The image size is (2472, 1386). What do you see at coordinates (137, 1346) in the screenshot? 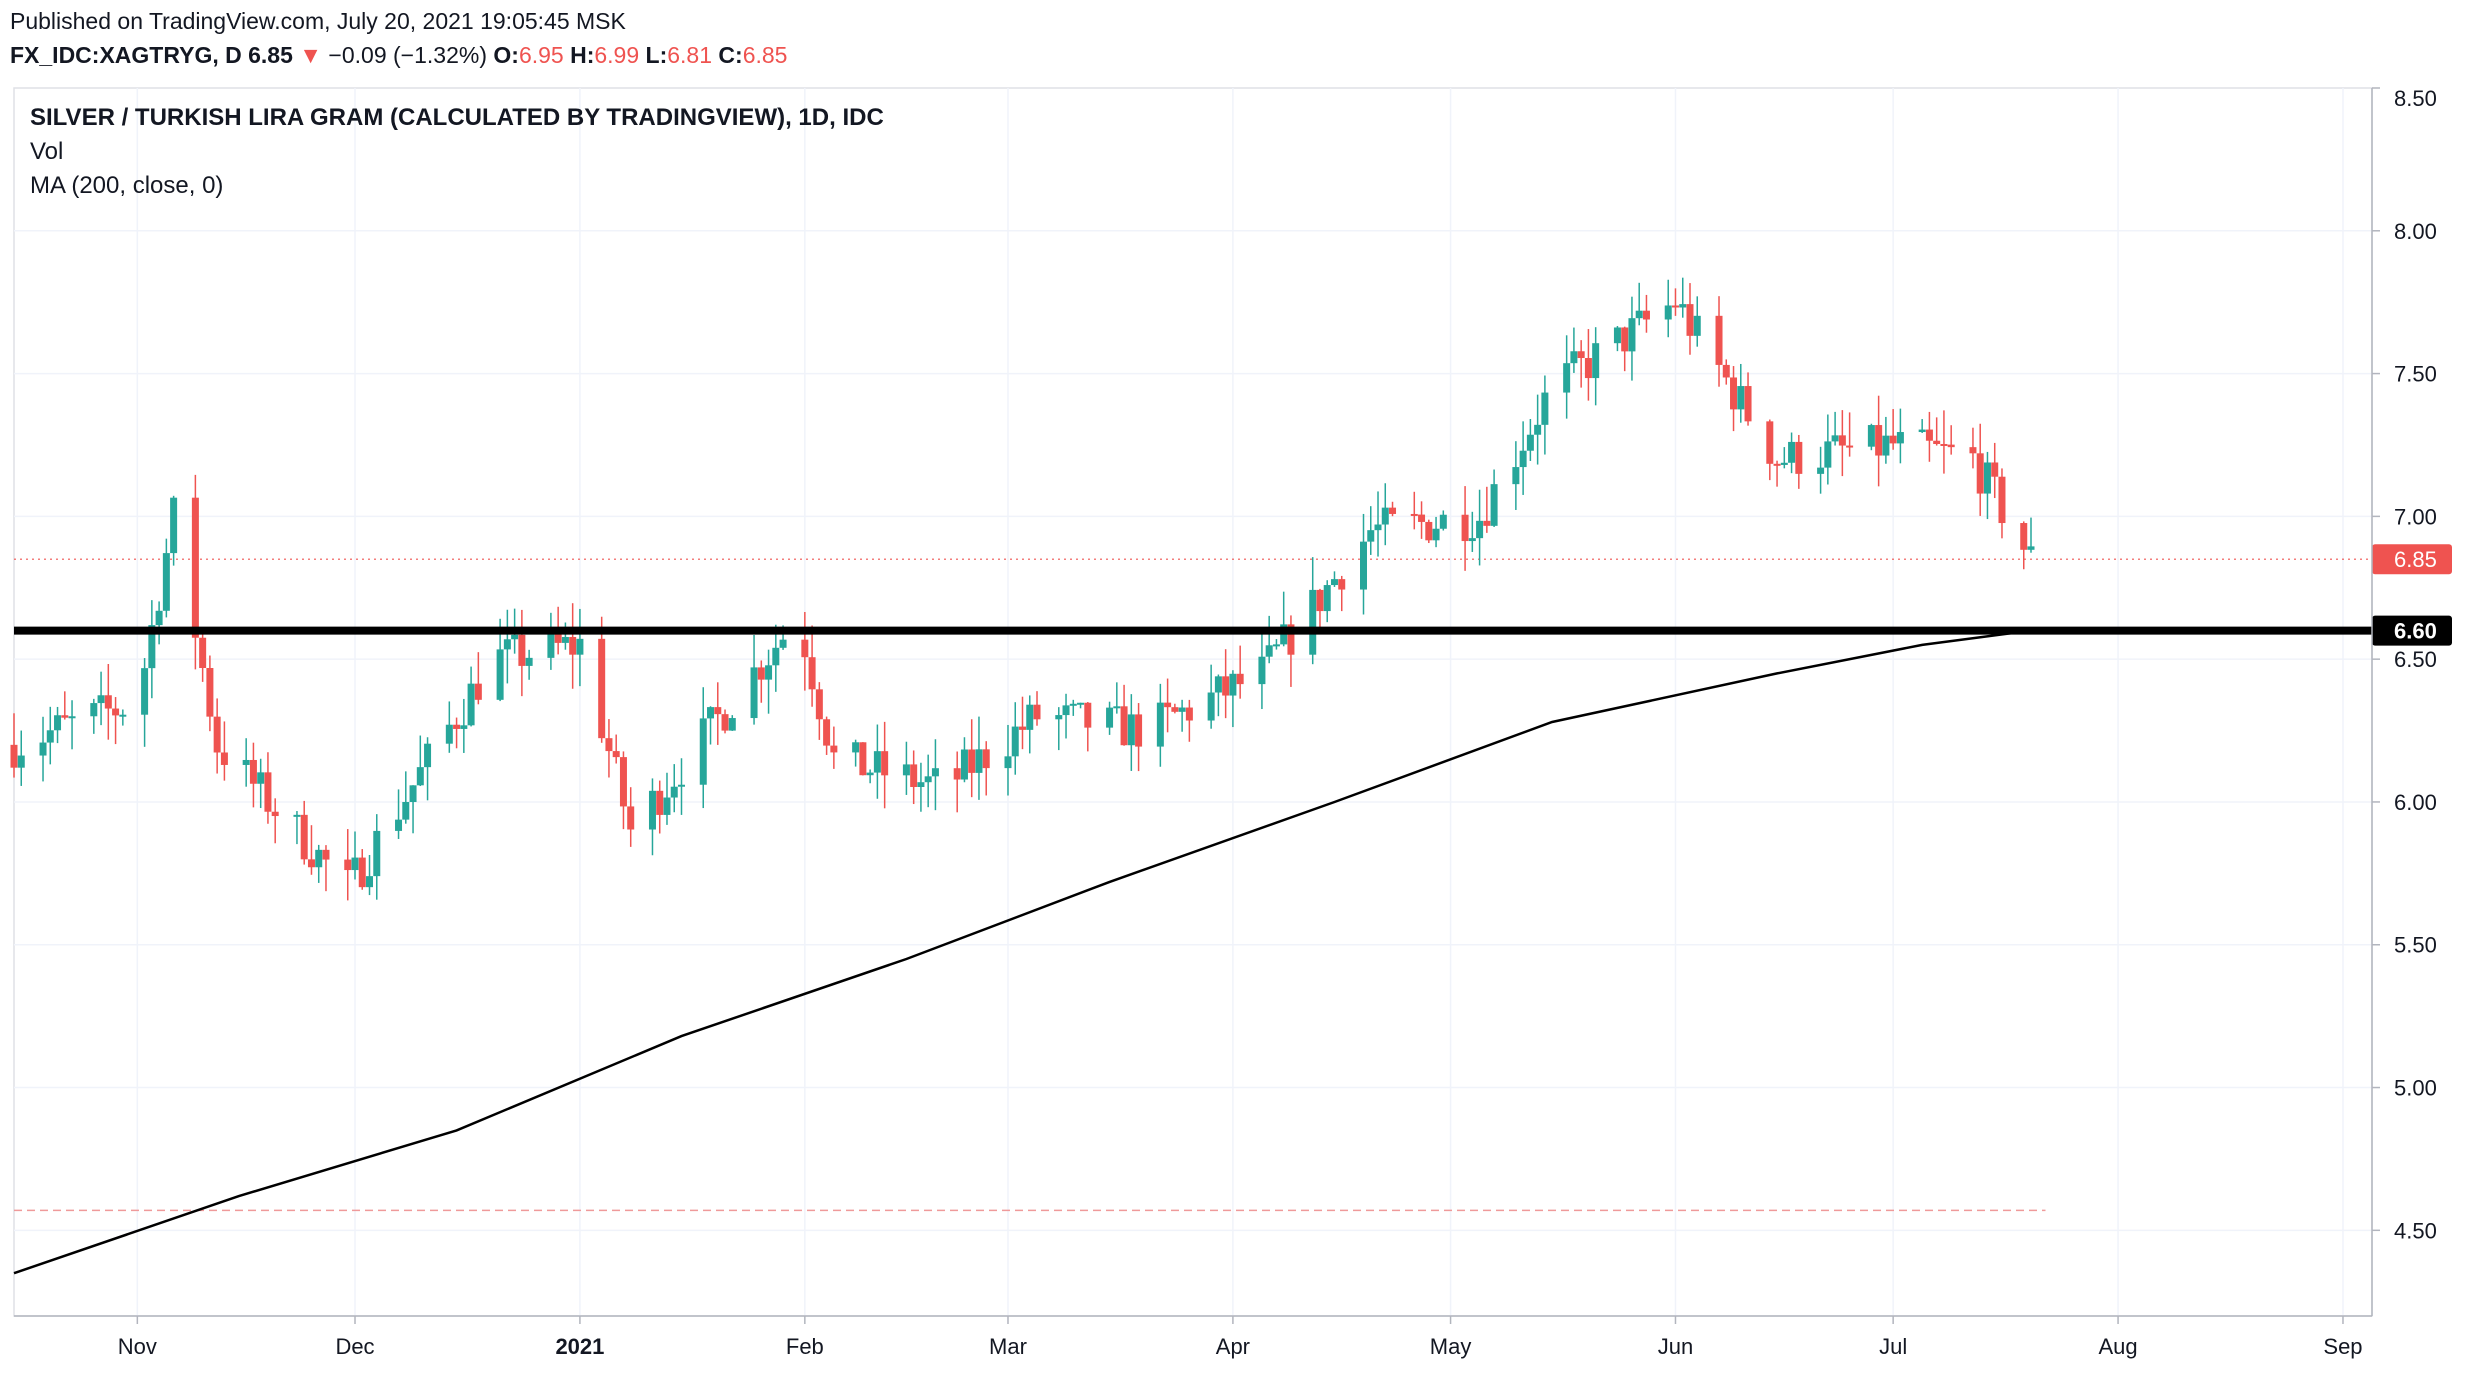
I see `x-tick-label: Nov` at bounding box center [137, 1346].